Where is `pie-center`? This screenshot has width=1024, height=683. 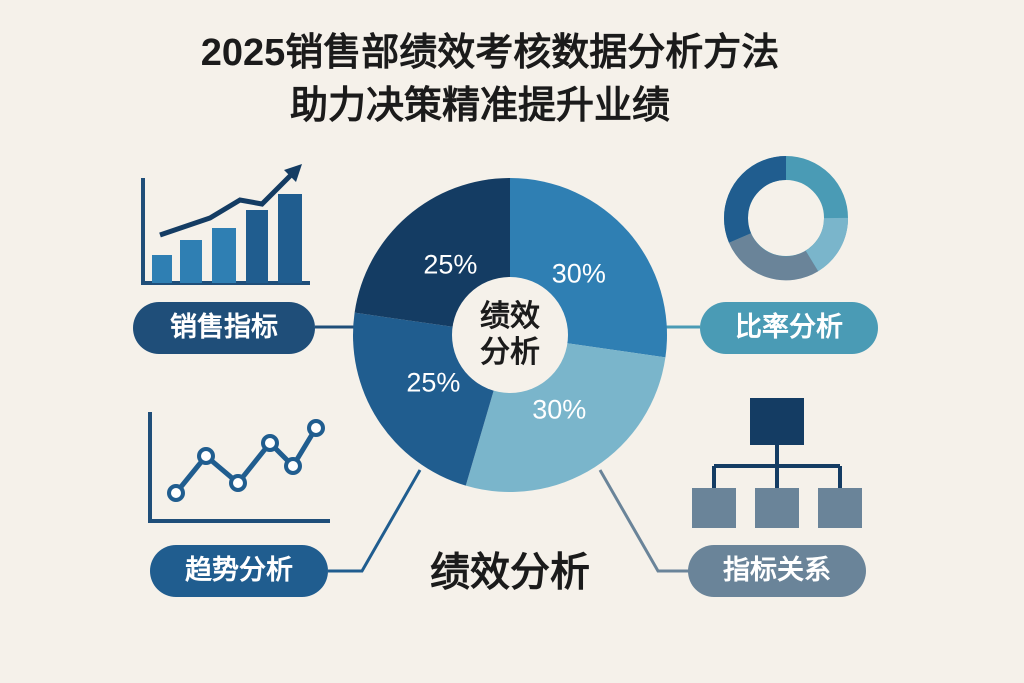 pie-center is located at coordinates (510, 335).